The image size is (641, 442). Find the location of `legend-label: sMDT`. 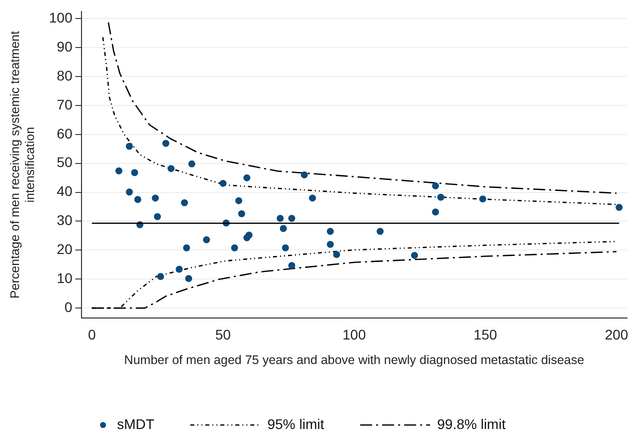

legend-label: sMDT is located at coordinates (136, 424).